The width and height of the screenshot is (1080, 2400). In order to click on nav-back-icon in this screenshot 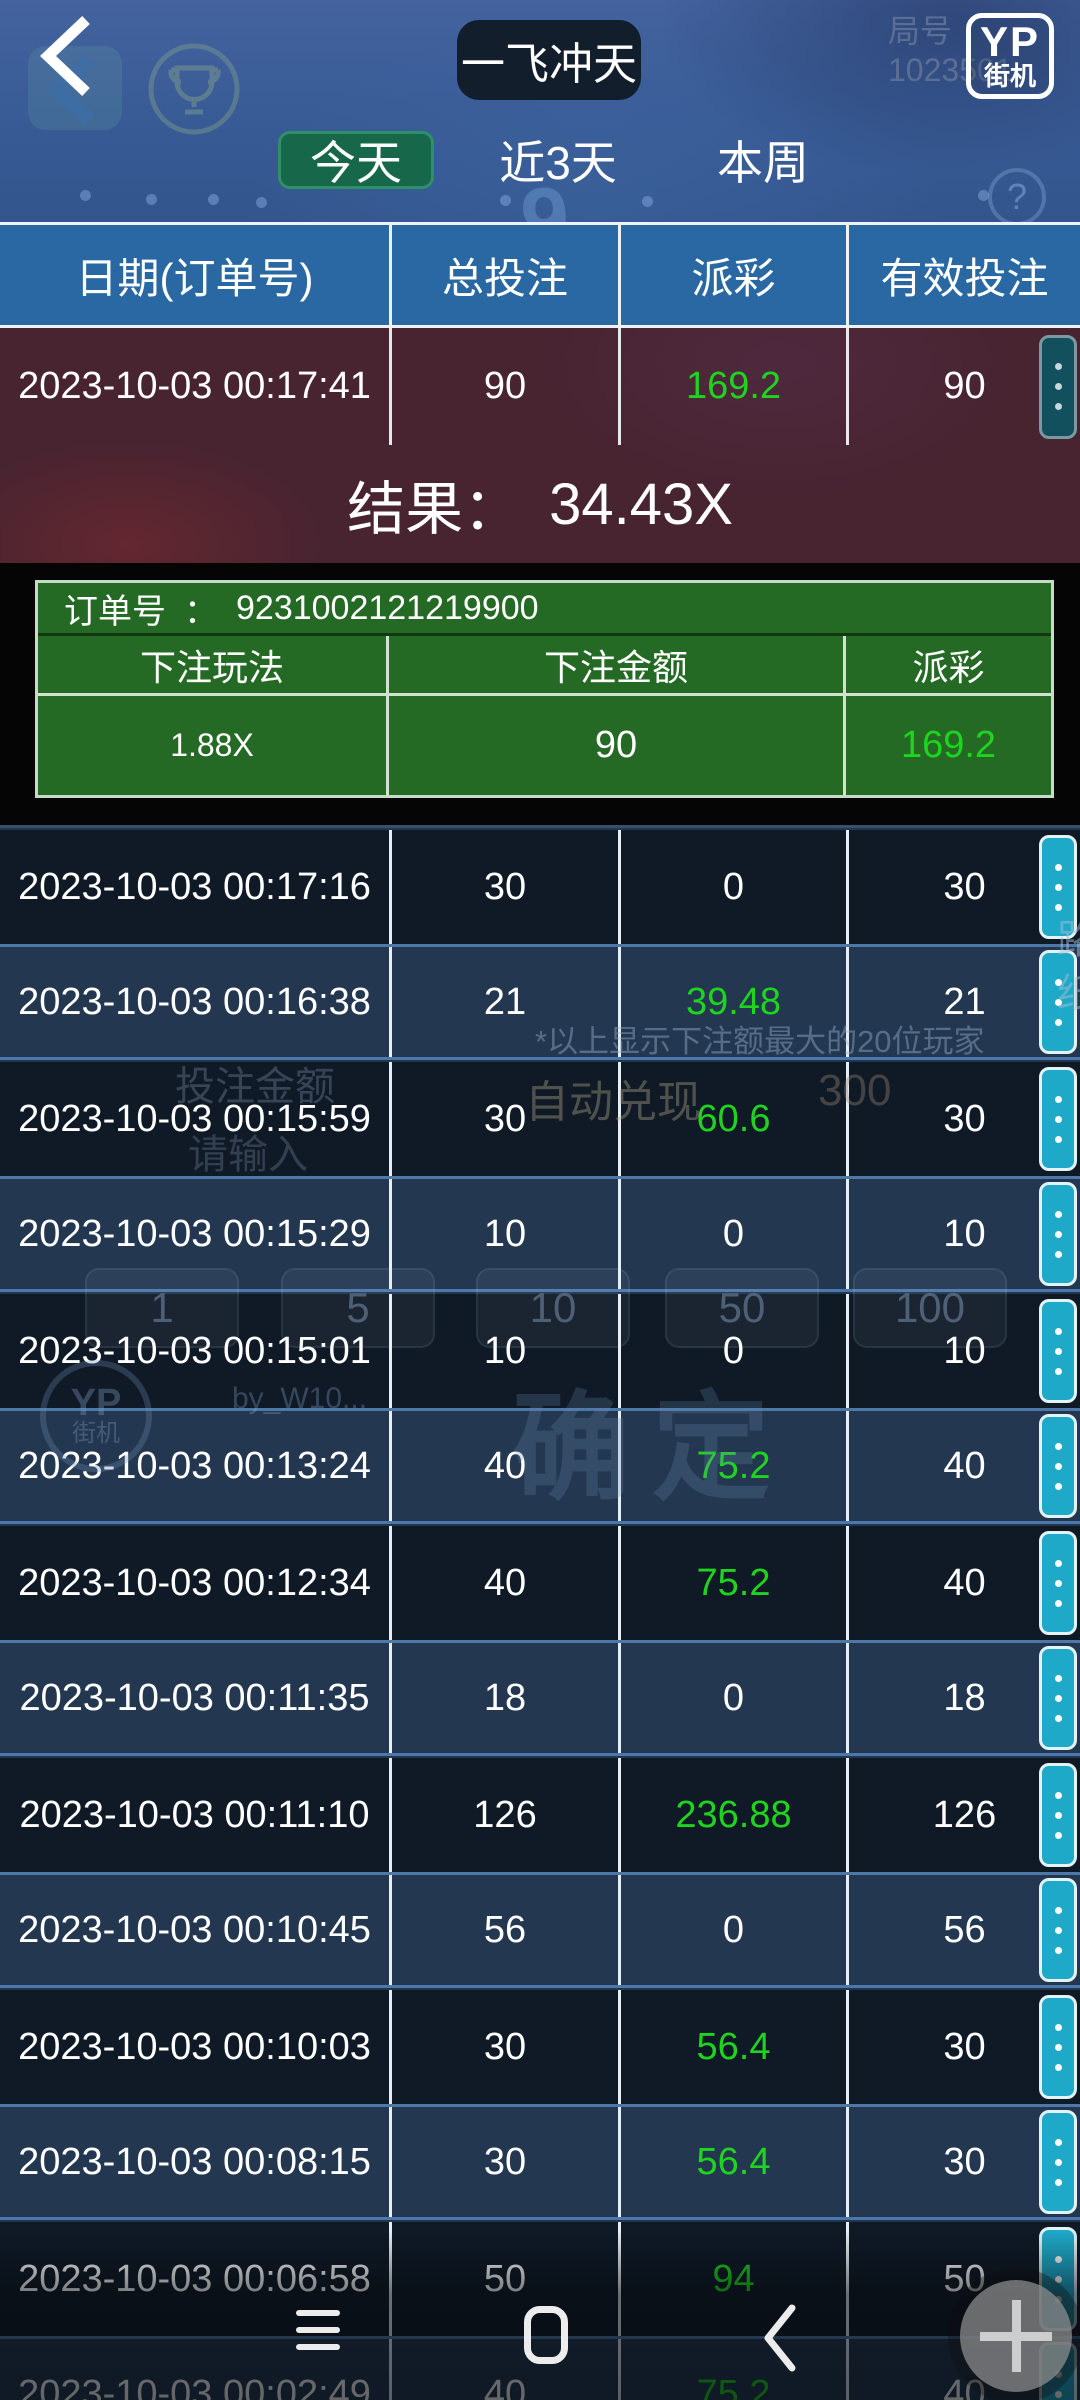, I will do `click(780, 2340)`.